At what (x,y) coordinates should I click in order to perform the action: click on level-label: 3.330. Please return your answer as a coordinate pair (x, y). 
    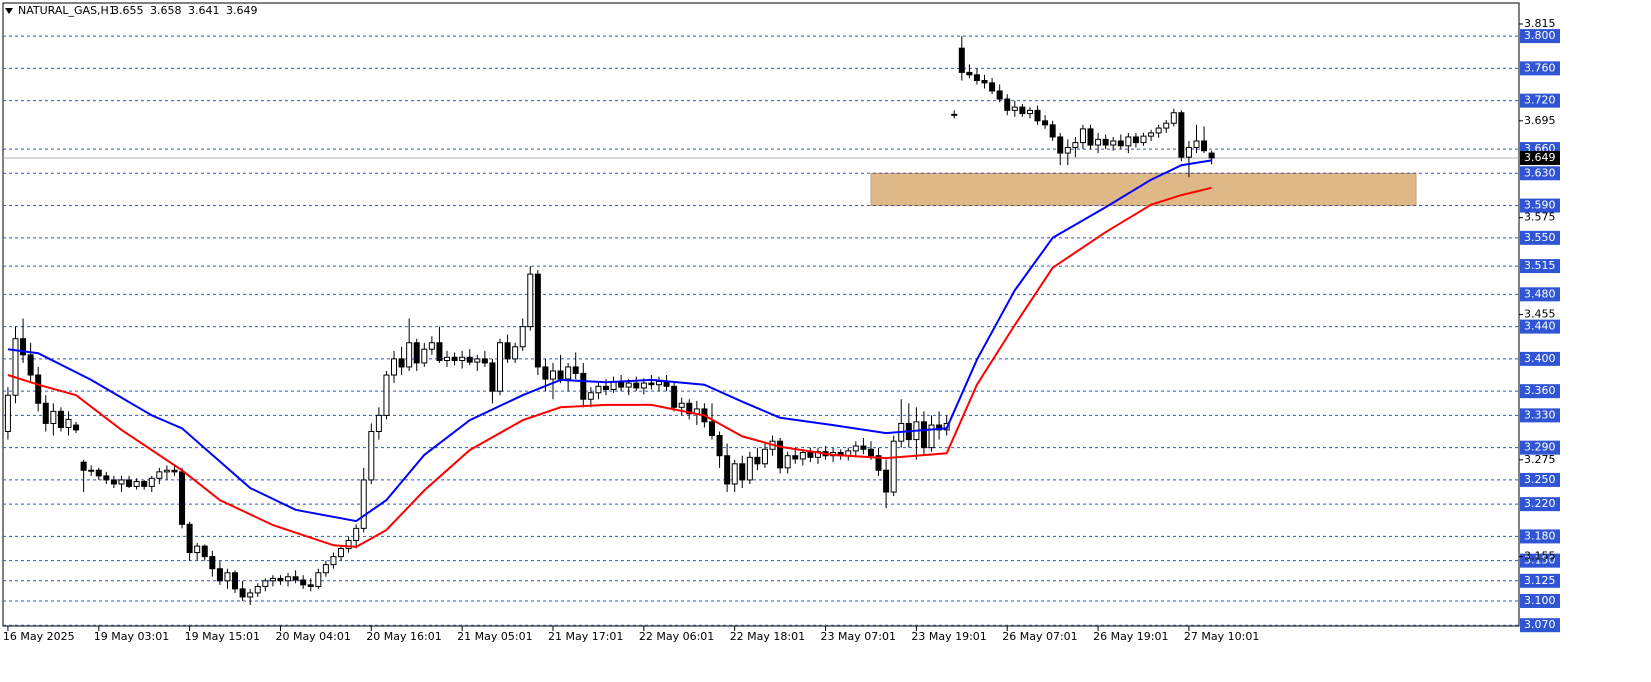
    Looking at the image, I should click on (1540, 414).